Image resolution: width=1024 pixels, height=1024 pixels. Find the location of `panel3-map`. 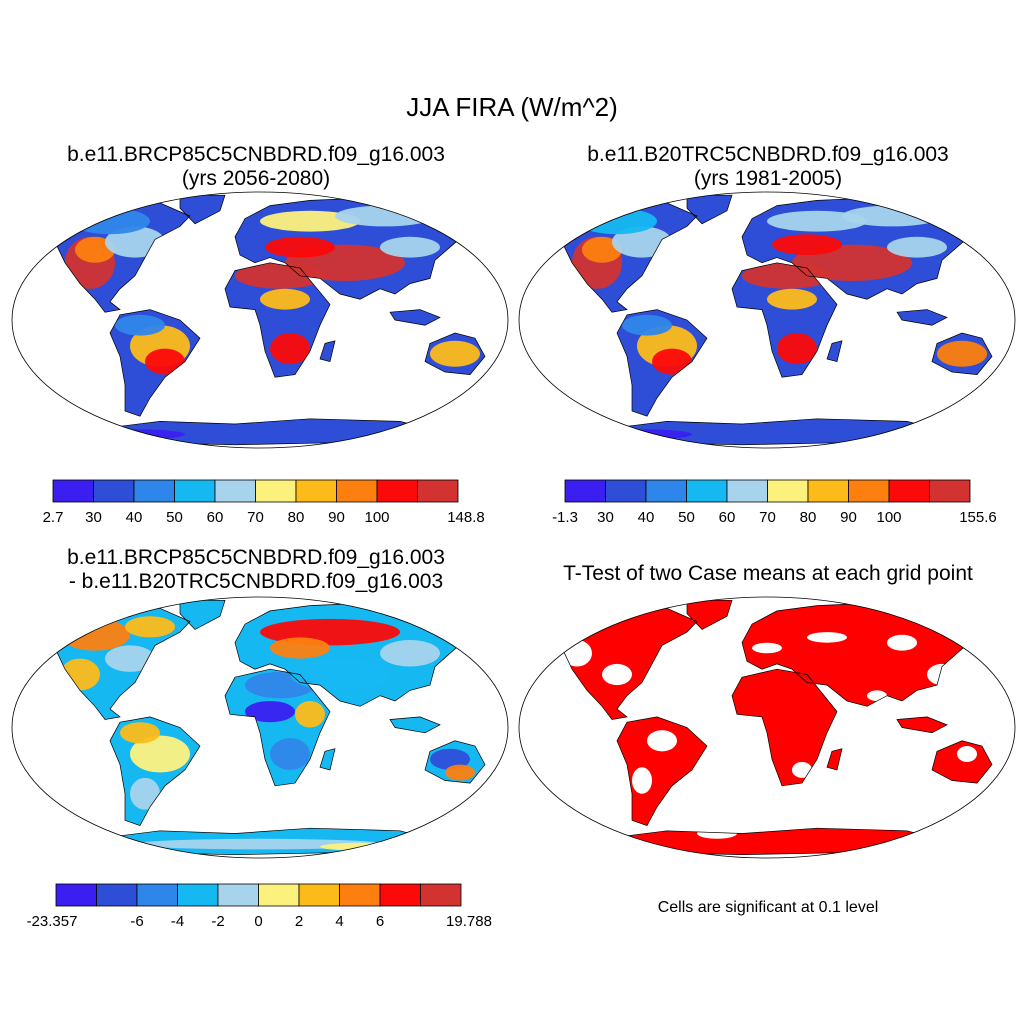

panel3-map is located at coordinates (260, 727).